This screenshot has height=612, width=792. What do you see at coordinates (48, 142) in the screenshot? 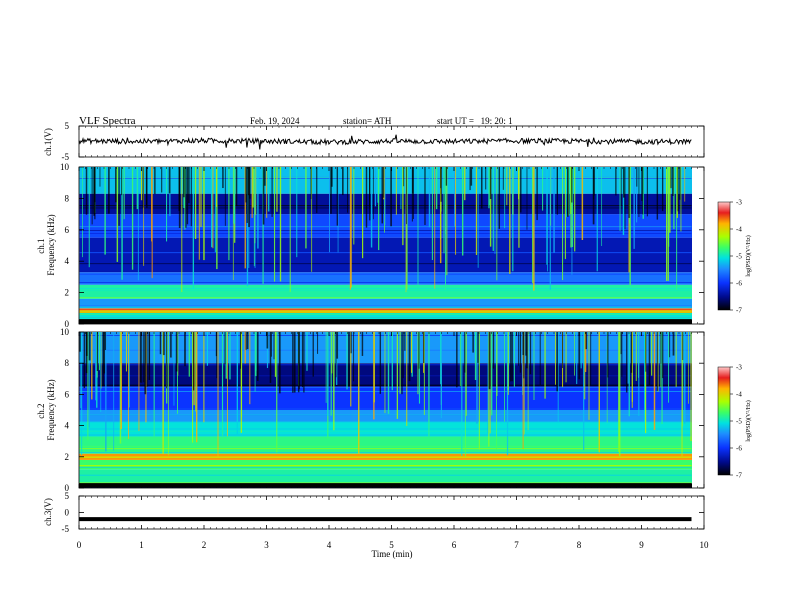
I see `ch1-waveform-ylabel: ch.1(V)` at bounding box center [48, 142].